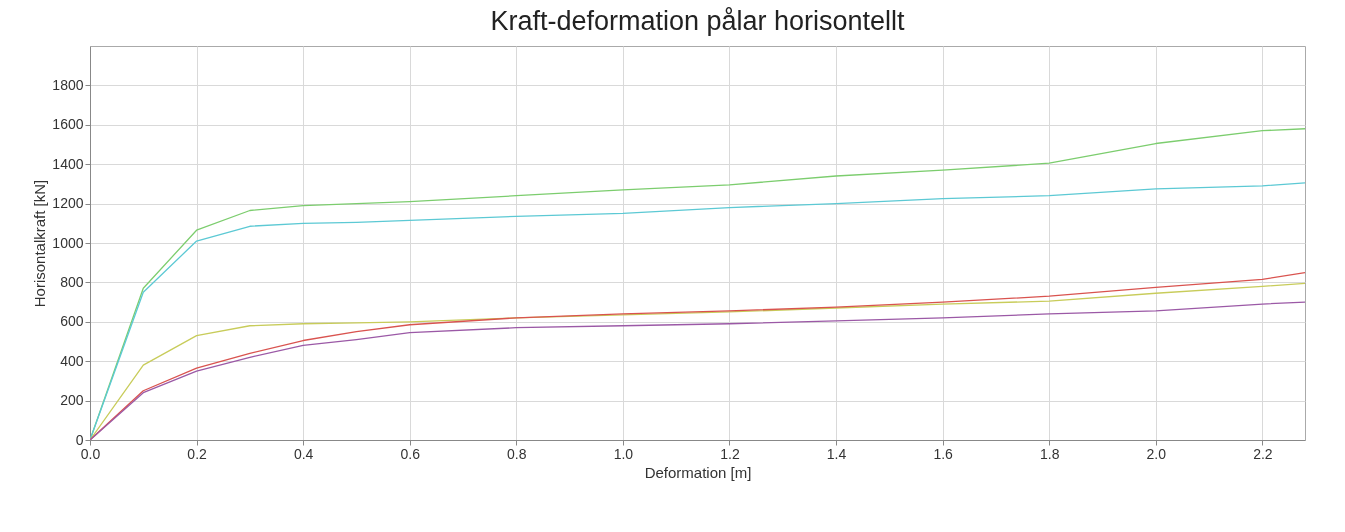 The image size is (1345, 532). I want to click on y-tick-label: 400, so click(72, 360).